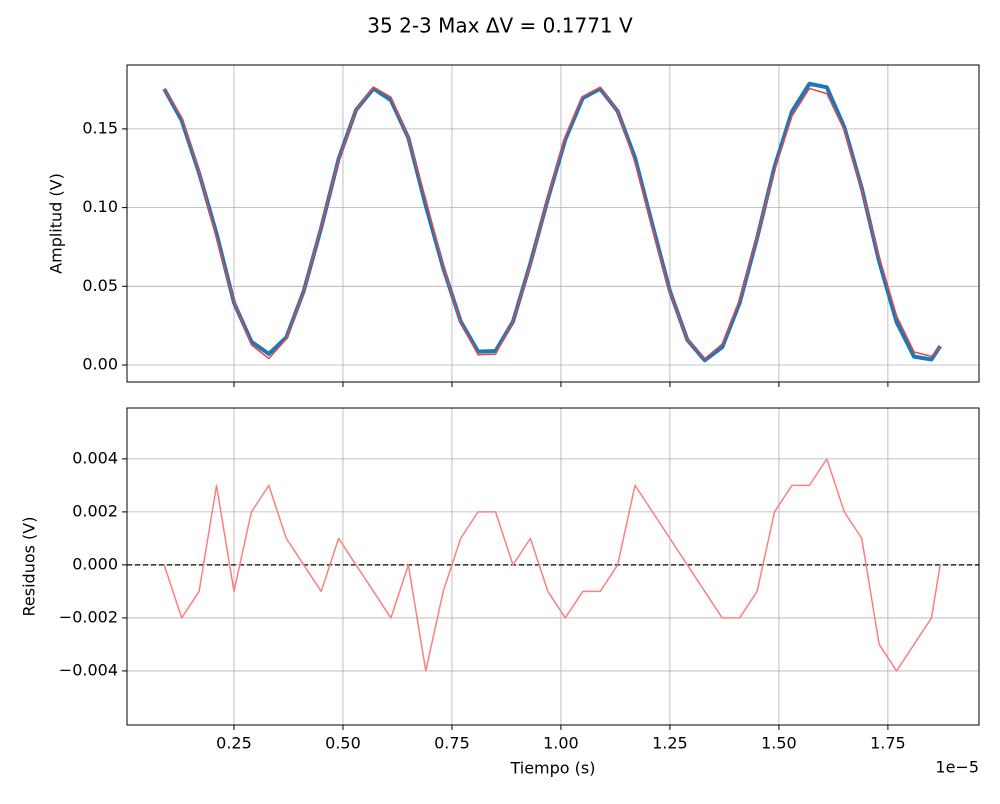  I want to click on x-offset-label: 1e−5, so click(957, 767).